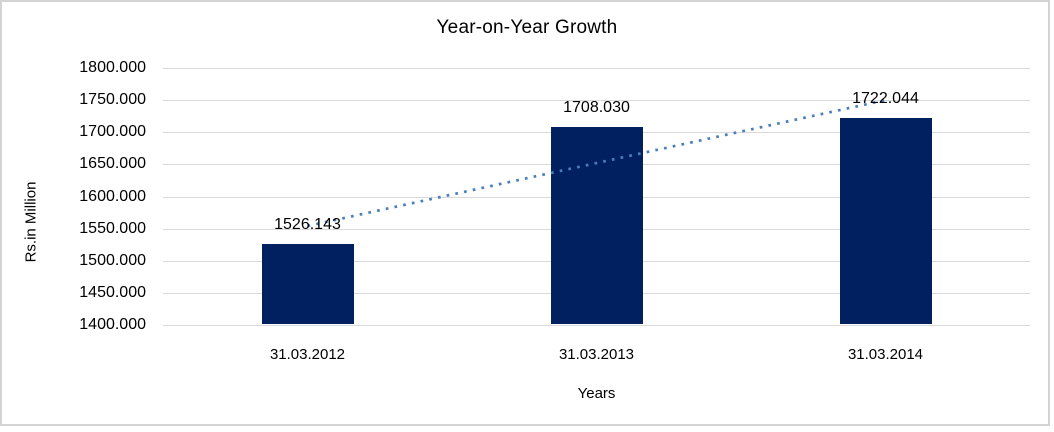  What do you see at coordinates (112, 324) in the screenshot?
I see `y-tick-label: 1400.000` at bounding box center [112, 324].